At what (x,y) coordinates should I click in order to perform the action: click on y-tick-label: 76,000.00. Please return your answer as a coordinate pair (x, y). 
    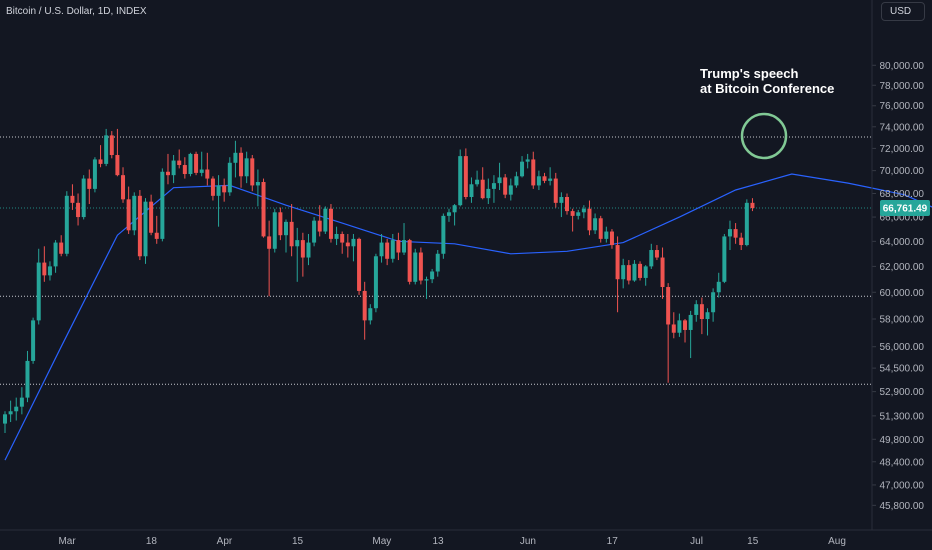
    Looking at the image, I should click on (902, 106).